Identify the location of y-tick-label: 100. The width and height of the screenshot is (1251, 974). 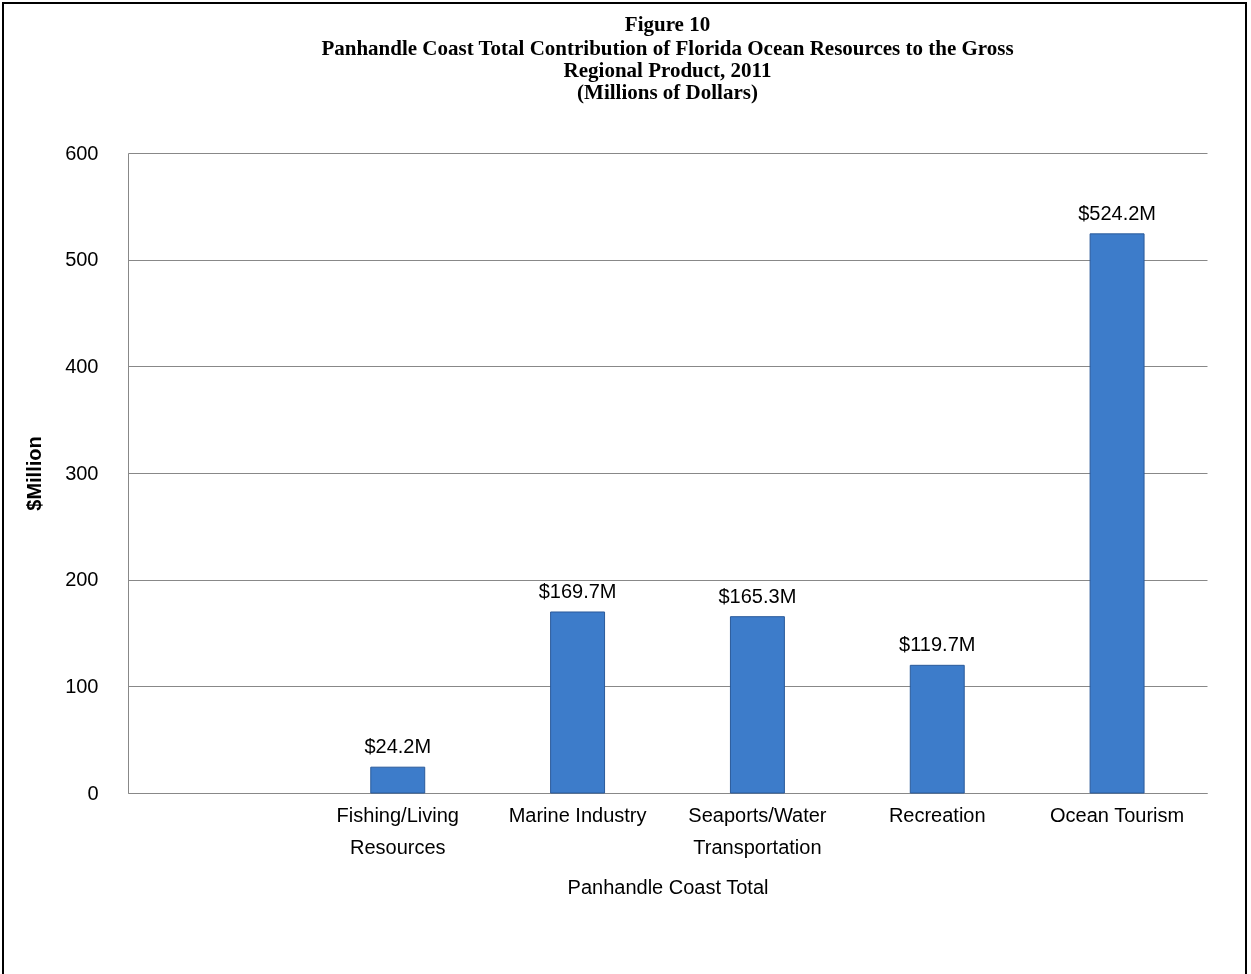
(82, 685).